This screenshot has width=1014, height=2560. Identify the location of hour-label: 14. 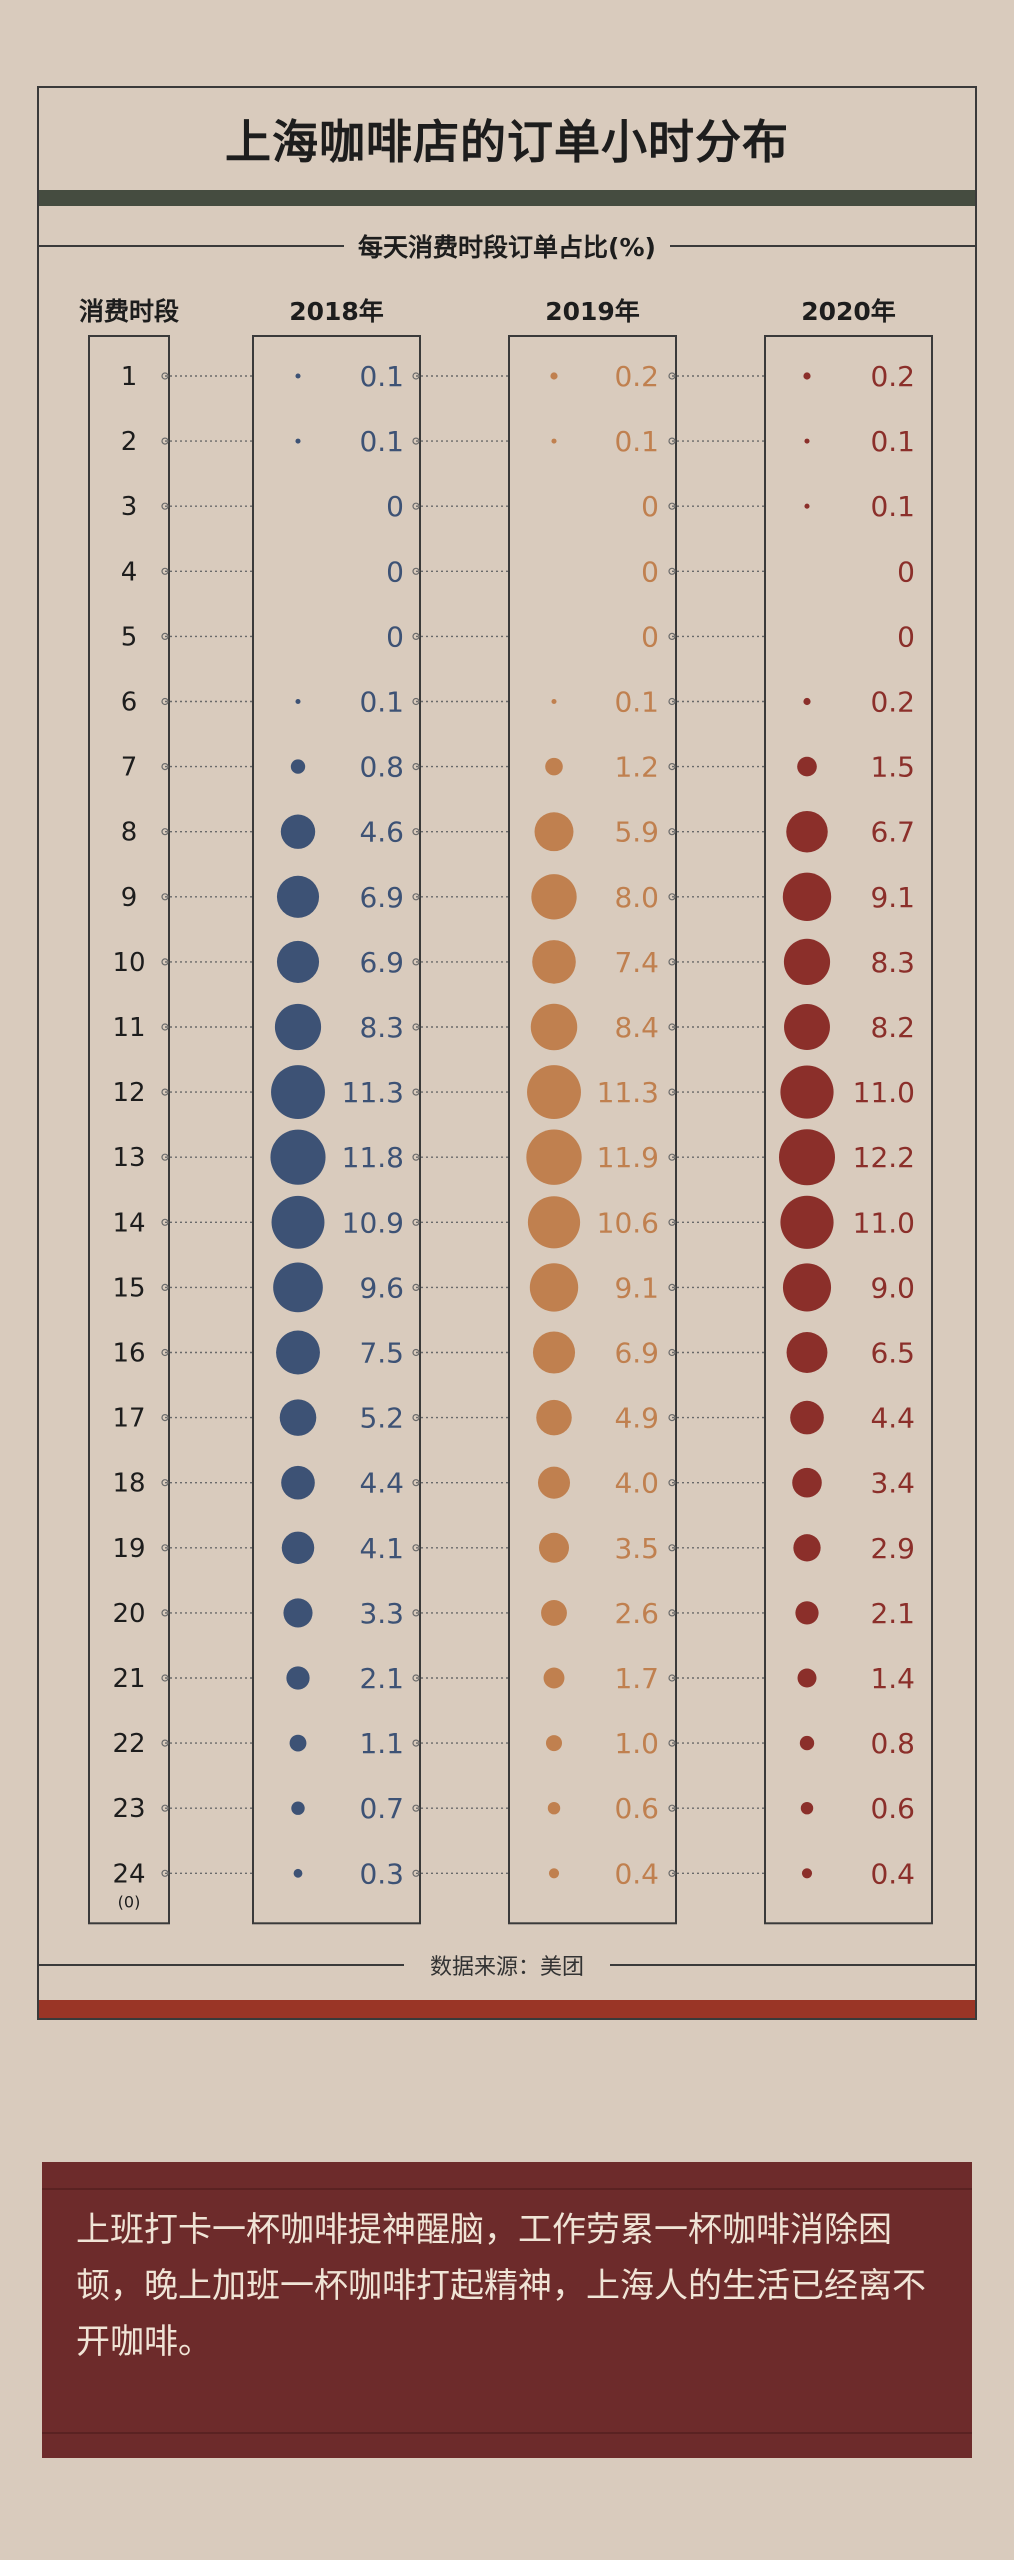
(128, 1223).